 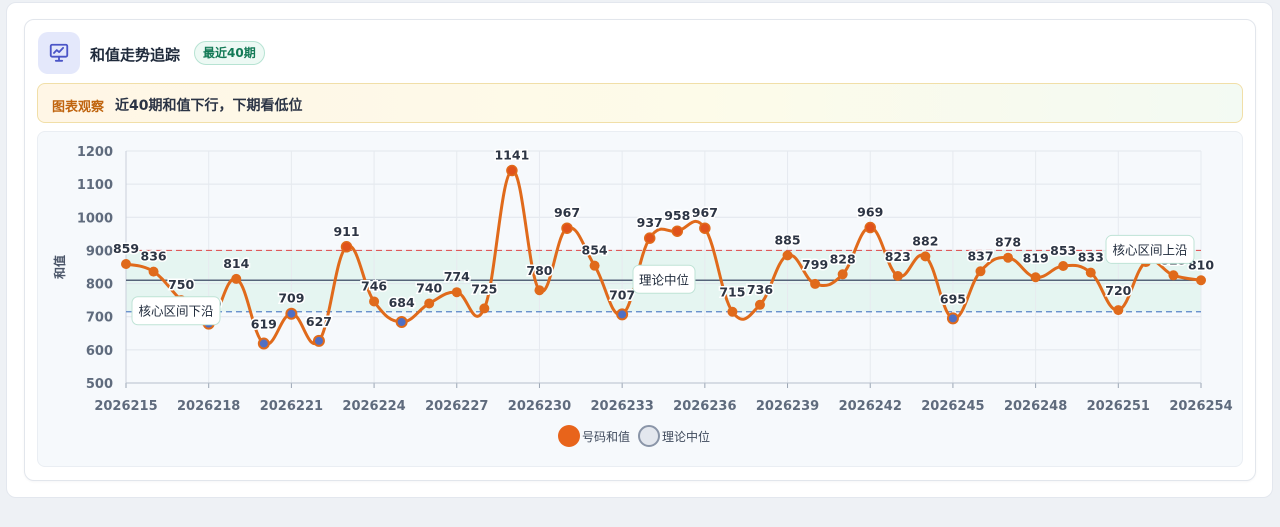 What do you see at coordinates (1063, 250) in the screenshot?
I see `data-label: 853` at bounding box center [1063, 250].